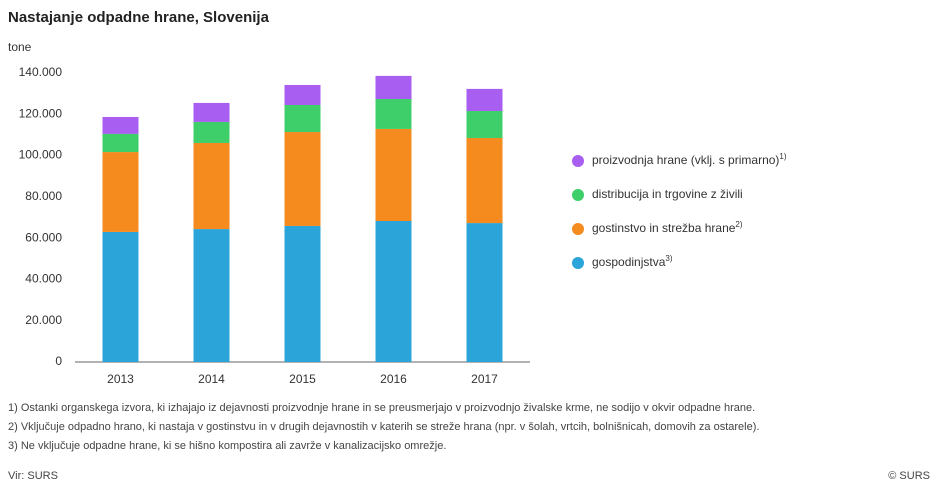  I want to click on copyright: © SURS, so click(909, 476).